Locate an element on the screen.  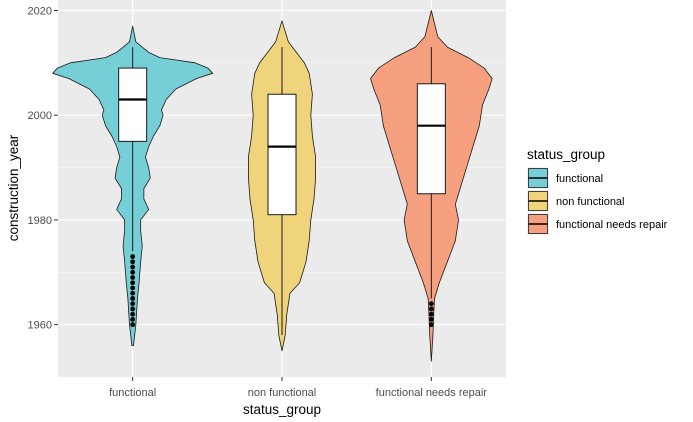
y-tick-label: 2020 is located at coordinates (40, 11).